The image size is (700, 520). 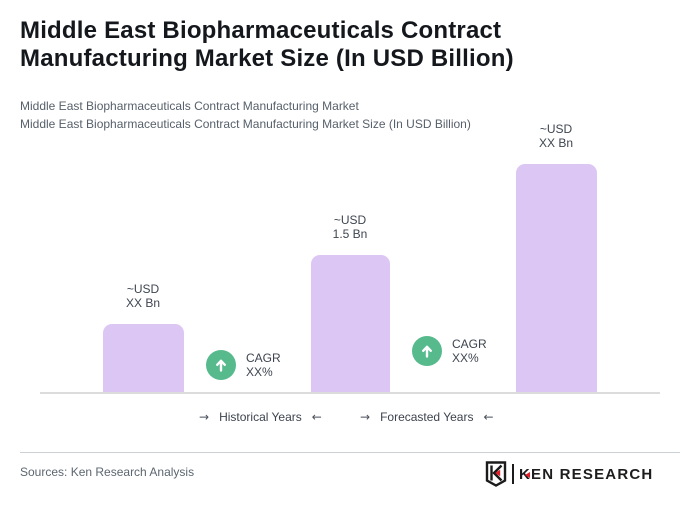 I want to click on bar3-value-line2: XX Bn, so click(x=556, y=143).